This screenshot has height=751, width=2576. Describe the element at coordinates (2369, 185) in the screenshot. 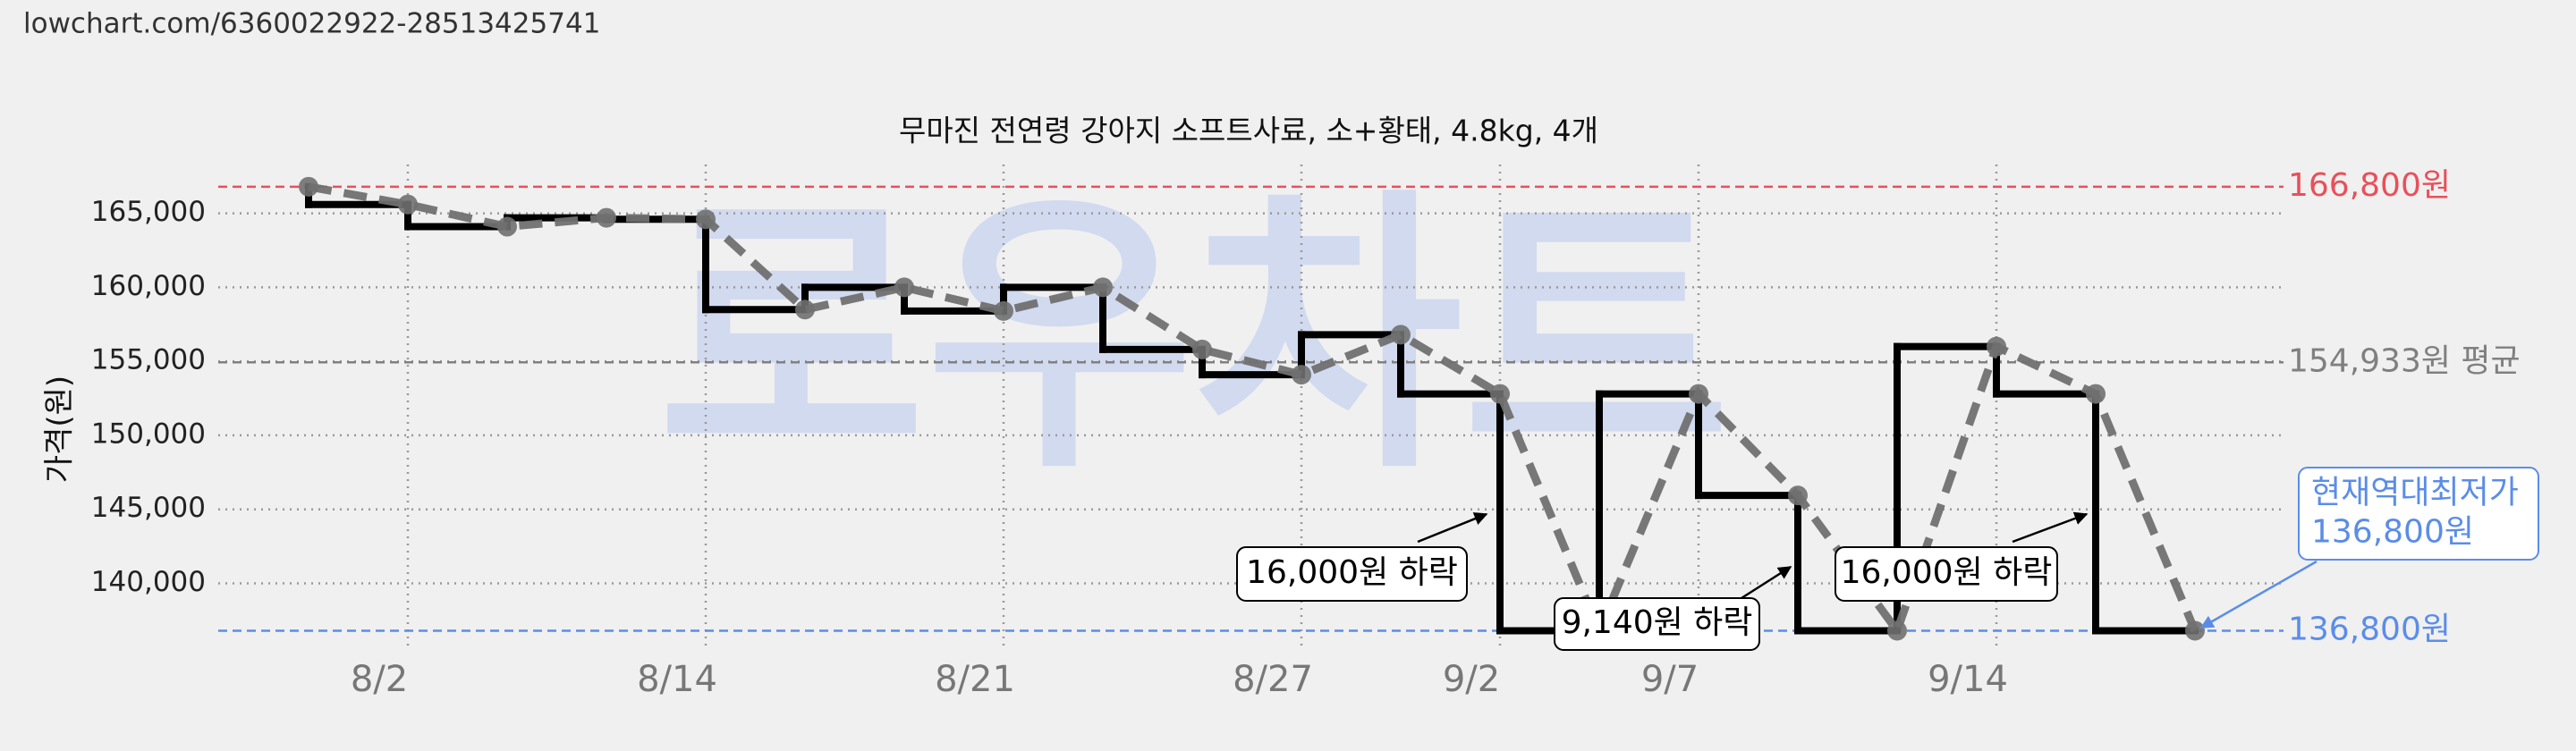

I see `reference-label: 166,800원` at that location.